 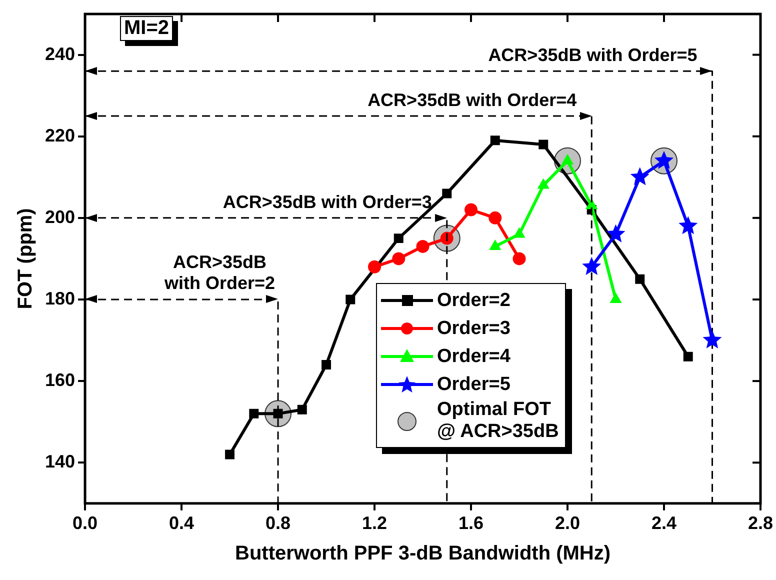 I want to click on x-tick-label: 1.6, so click(x=471, y=523).